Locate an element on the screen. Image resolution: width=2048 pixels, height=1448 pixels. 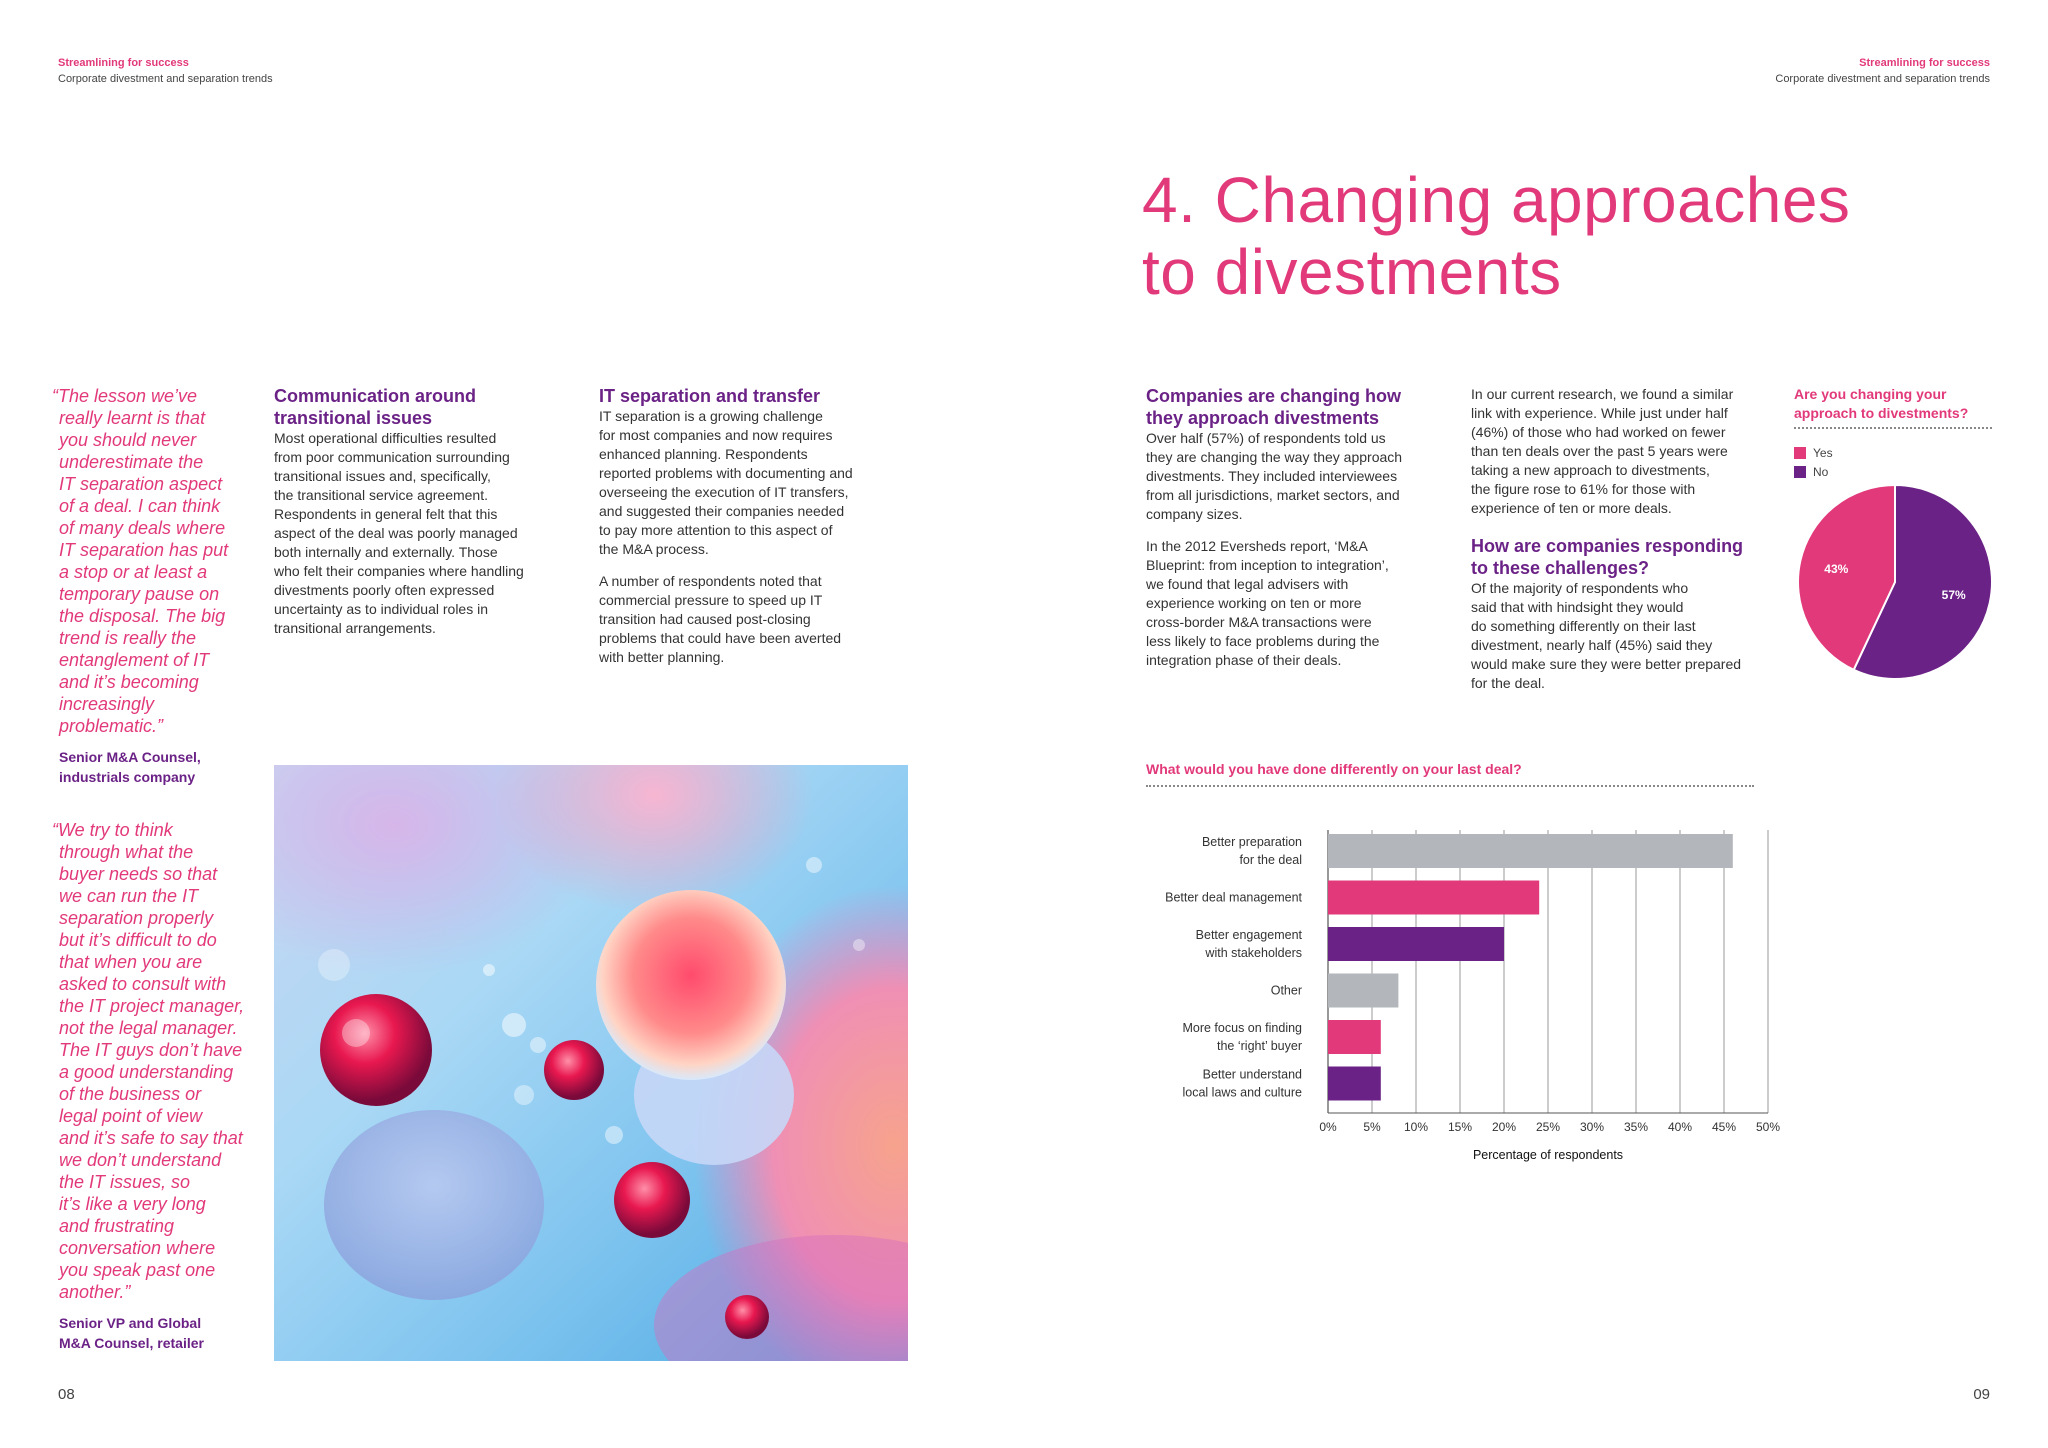
legend-item: Yes is located at coordinates (1893, 452).